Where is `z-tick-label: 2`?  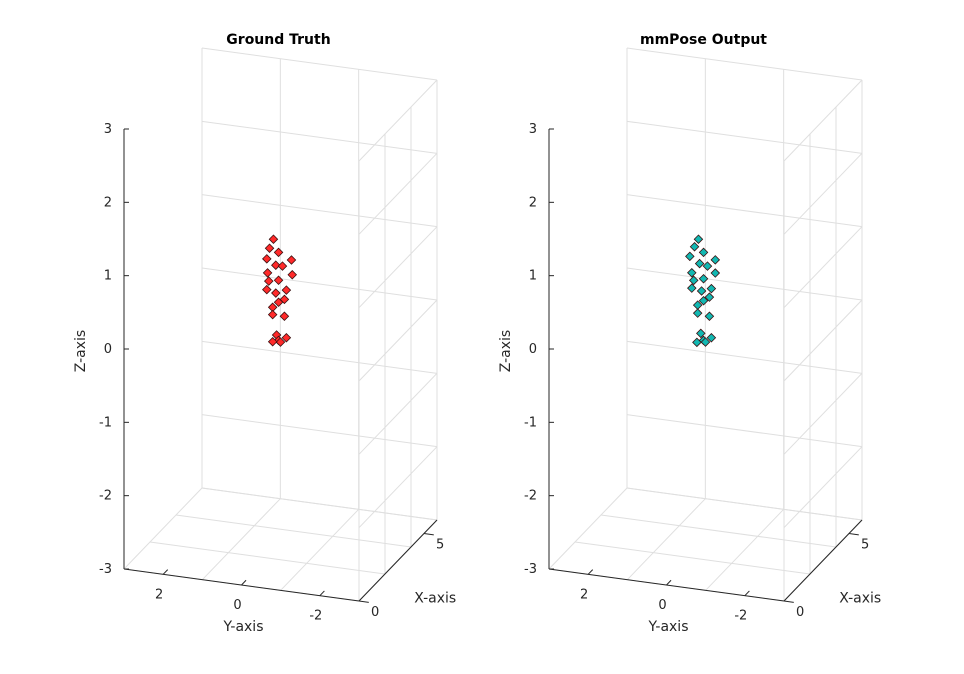 z-tick-label: 2 is located at coordinates (108, 202).